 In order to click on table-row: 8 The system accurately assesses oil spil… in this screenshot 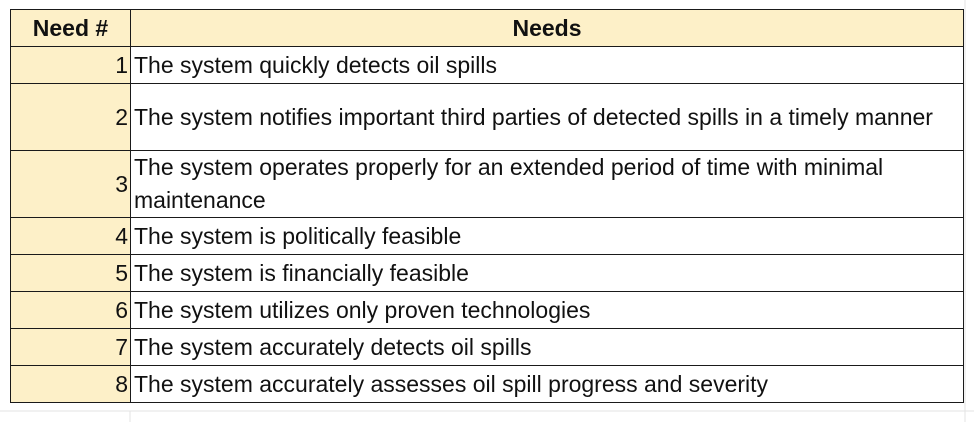, I will do `click(487, 384)`.